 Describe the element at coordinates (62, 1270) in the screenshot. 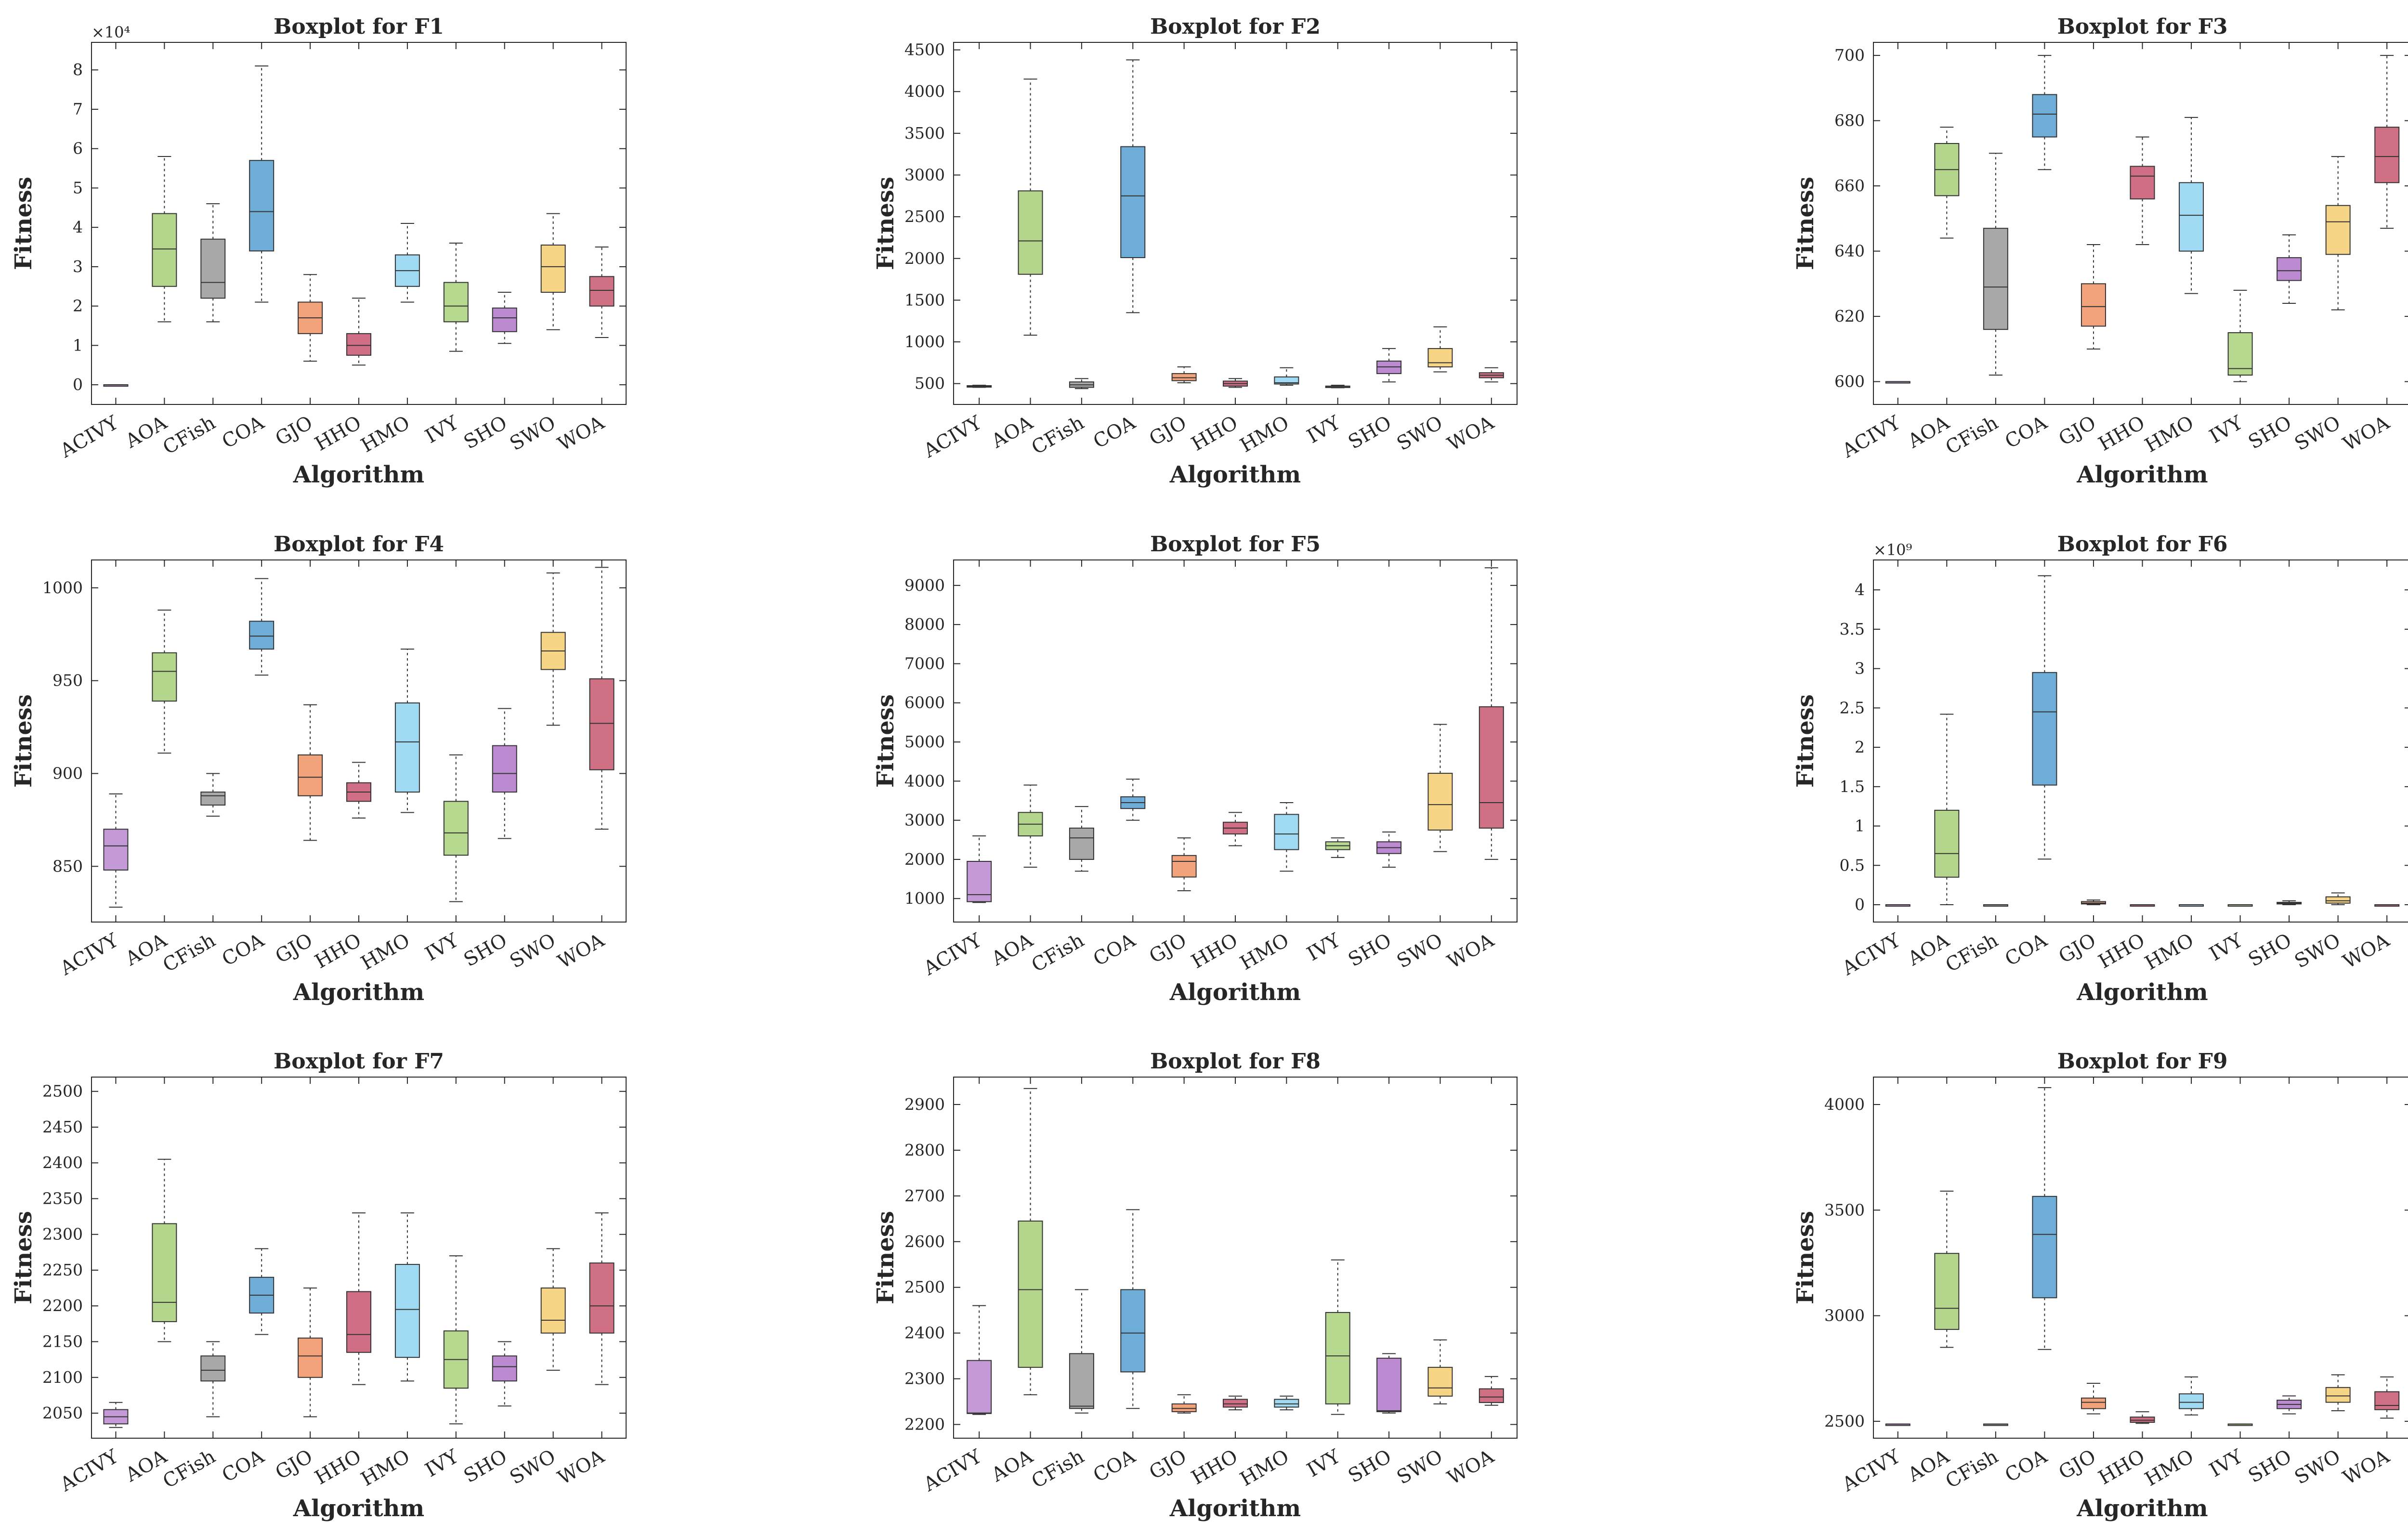

I see `y-tick-label: 2250` at that location.